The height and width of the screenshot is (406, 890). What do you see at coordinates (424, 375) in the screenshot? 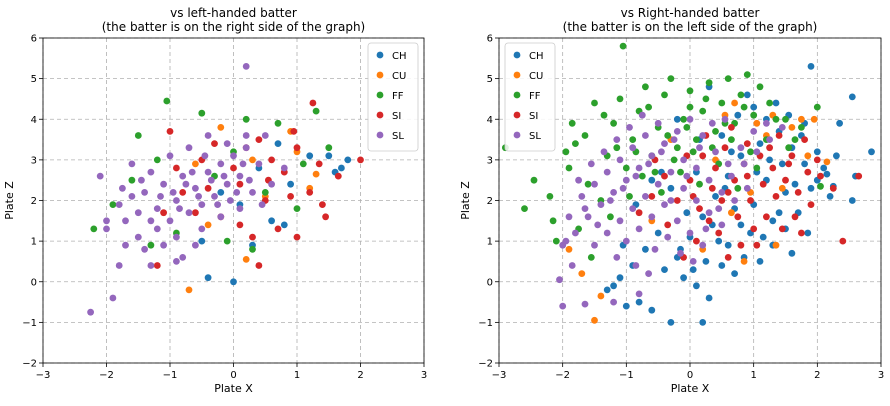
I see `chart1-x-tick-label: 3` at bounding box center [424, 375].